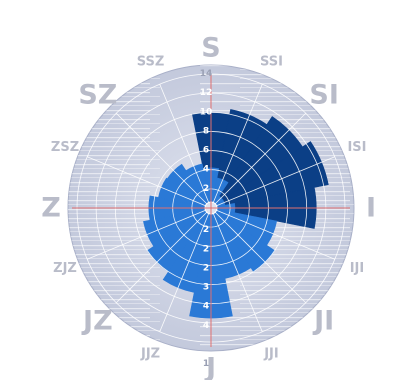  I want to click on direction-label-si: SI, so click(324, 94).